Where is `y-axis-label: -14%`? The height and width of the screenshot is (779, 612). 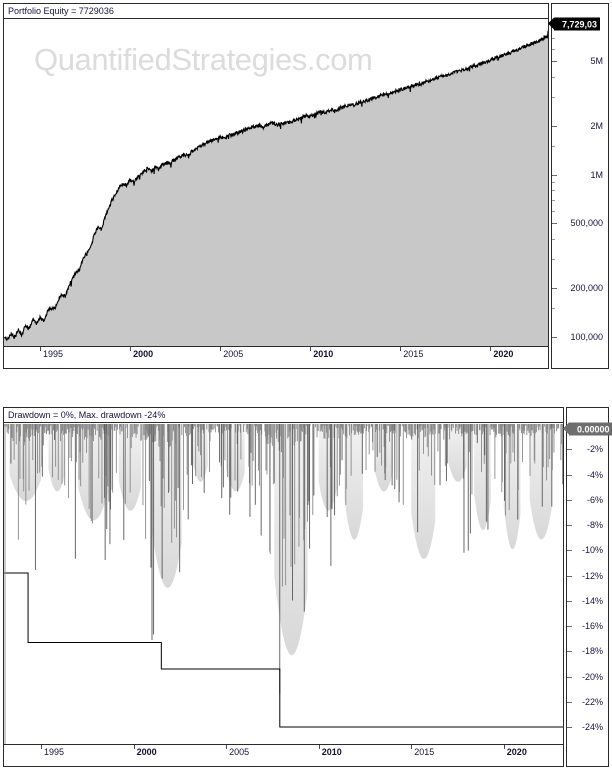 y-axis-label: -14% is located at coordinates (592, 600).